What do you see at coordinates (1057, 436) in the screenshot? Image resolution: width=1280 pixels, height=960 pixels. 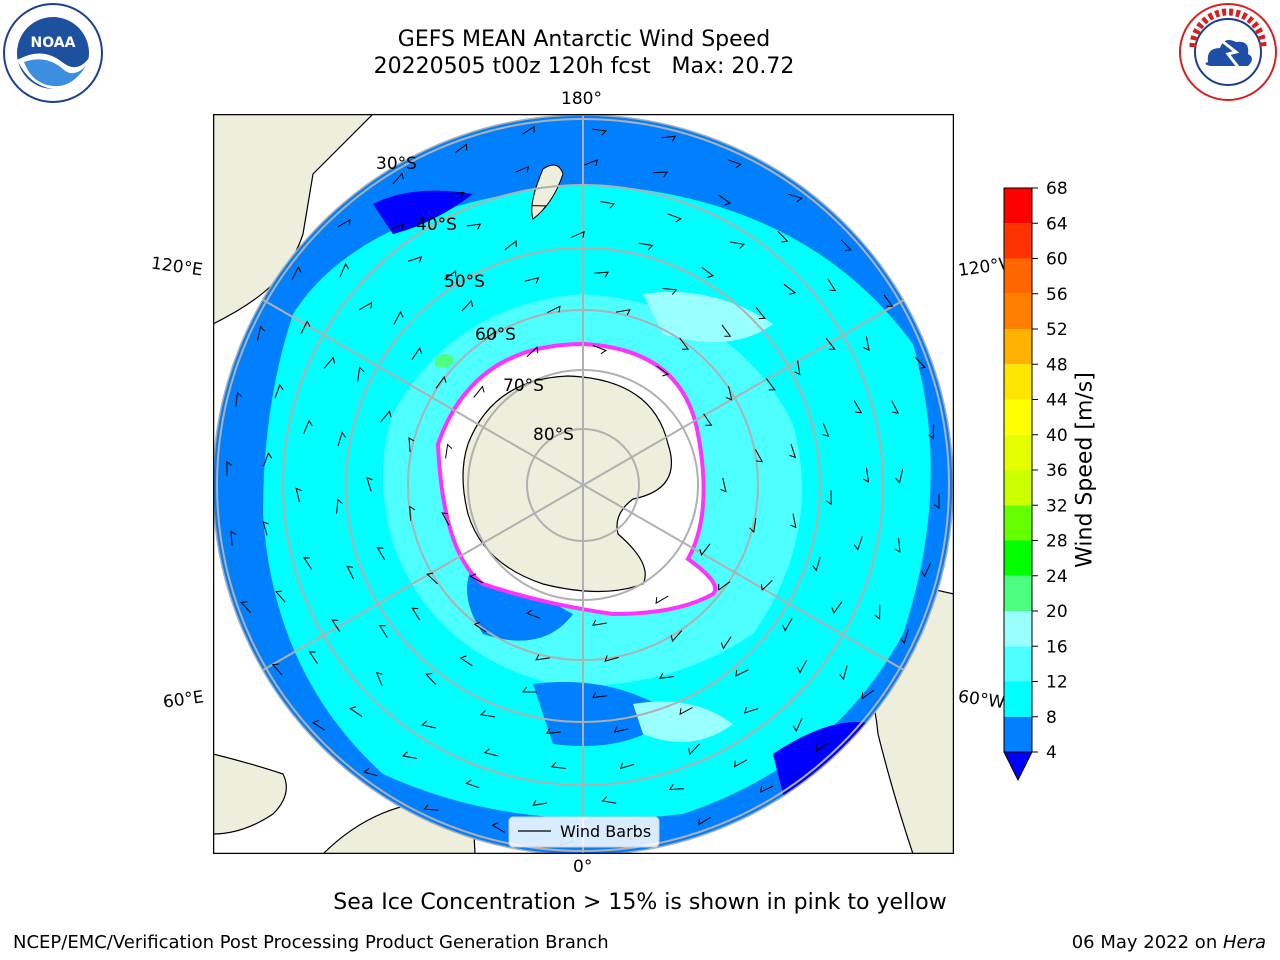 I see `colorbar-tick-label: 40` at bounding box center [1057, 436].